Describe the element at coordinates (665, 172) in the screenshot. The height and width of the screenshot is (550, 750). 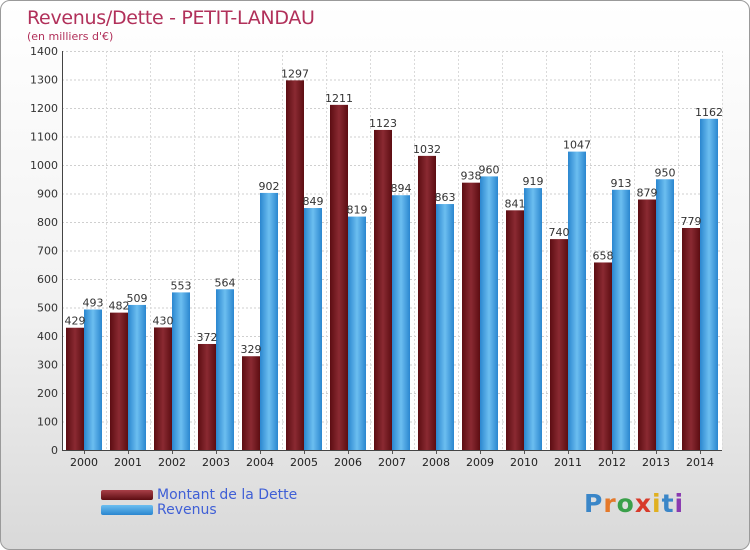
I see `data-label-revenue: 950` at that location.